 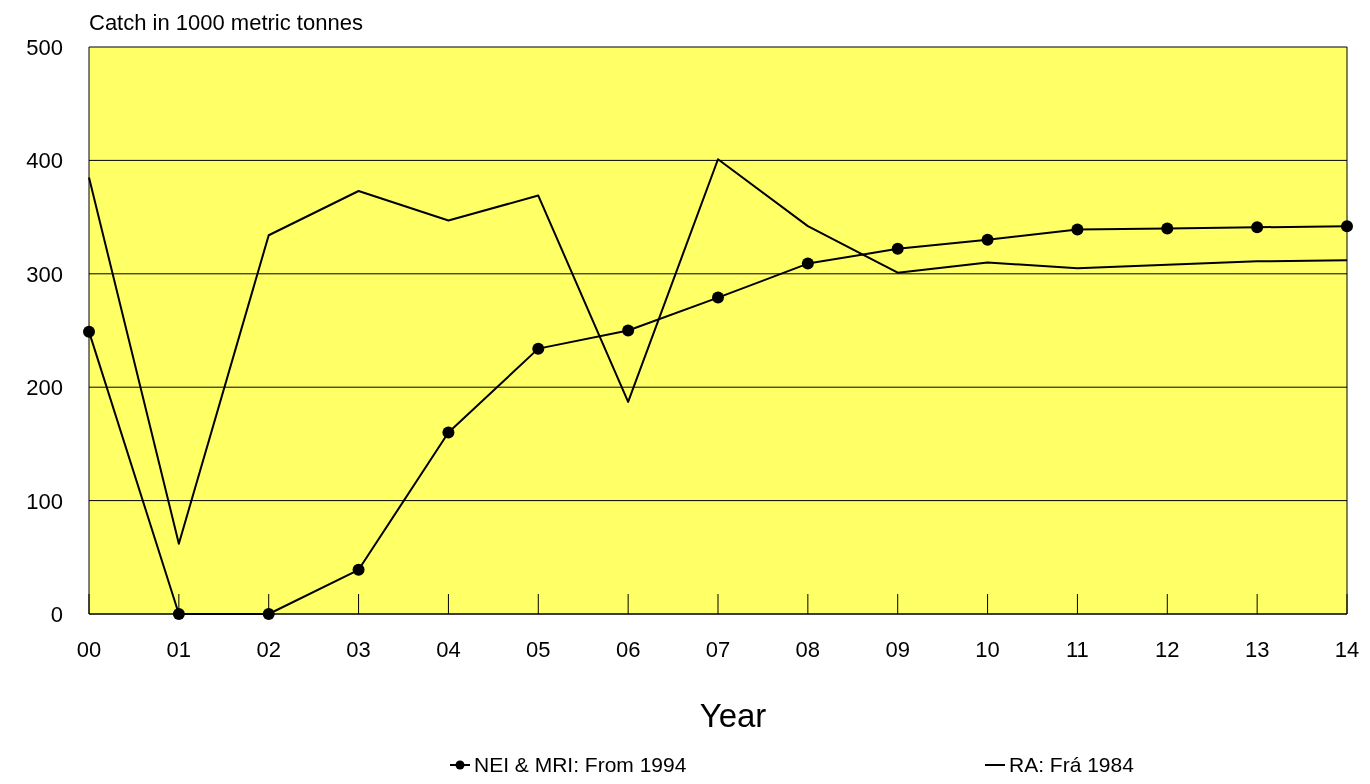 What do you see at coordinates (44, 47) in the screenshot?
I see `y-tick-label: 500` at bounding box center [44, 47].